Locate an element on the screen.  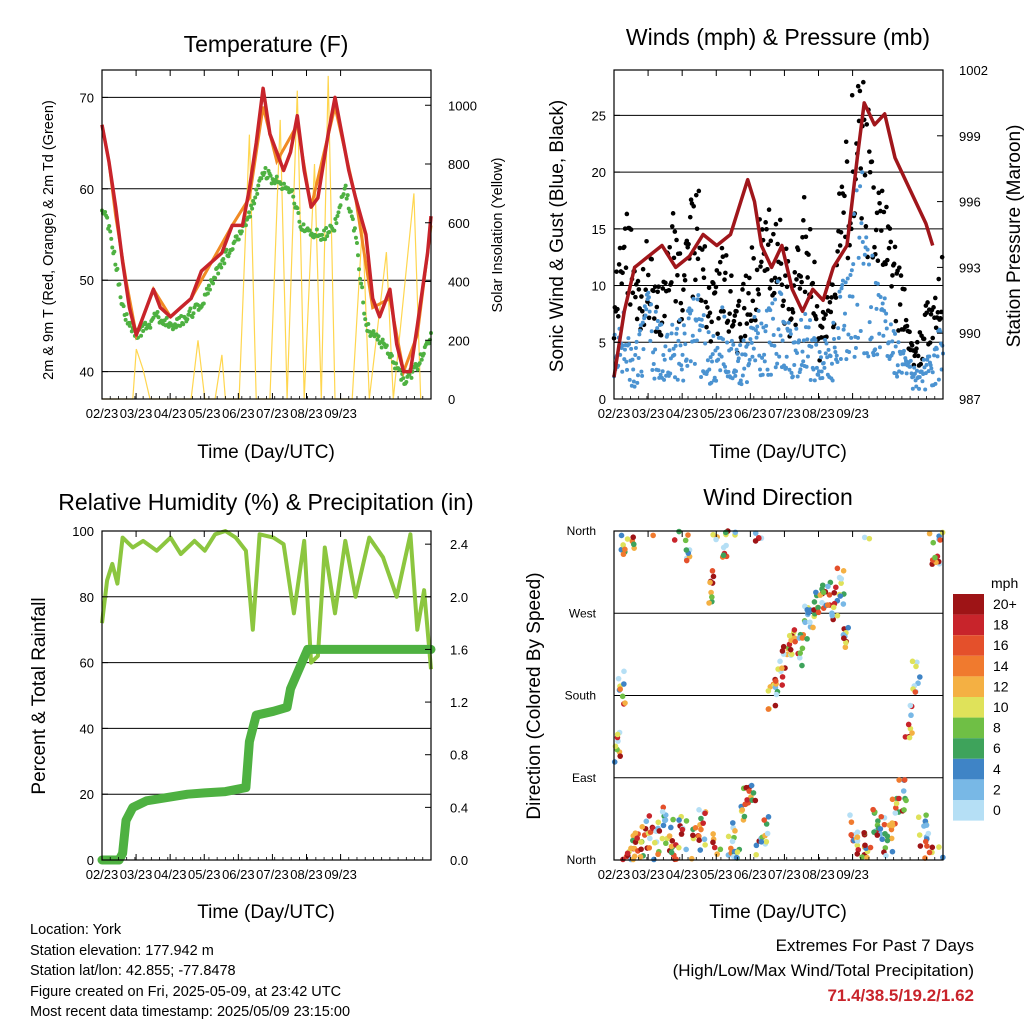
temperature-title: Temperature (F) is located at coordinates (266, 44).